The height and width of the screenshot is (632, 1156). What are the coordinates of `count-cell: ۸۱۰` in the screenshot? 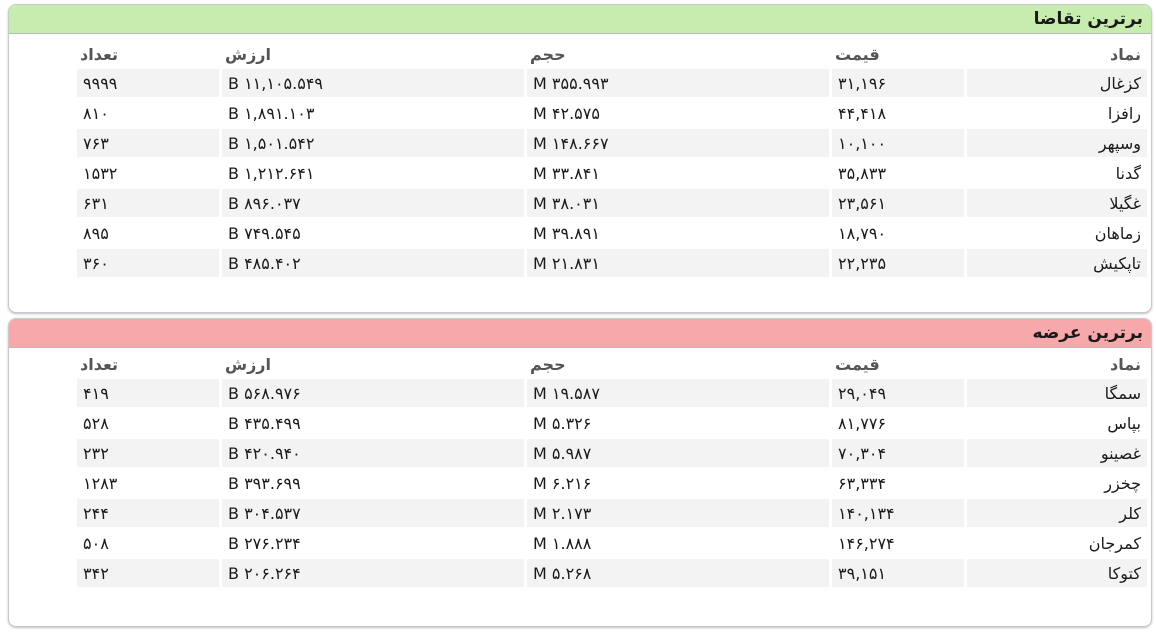 It's located at (146, 114).